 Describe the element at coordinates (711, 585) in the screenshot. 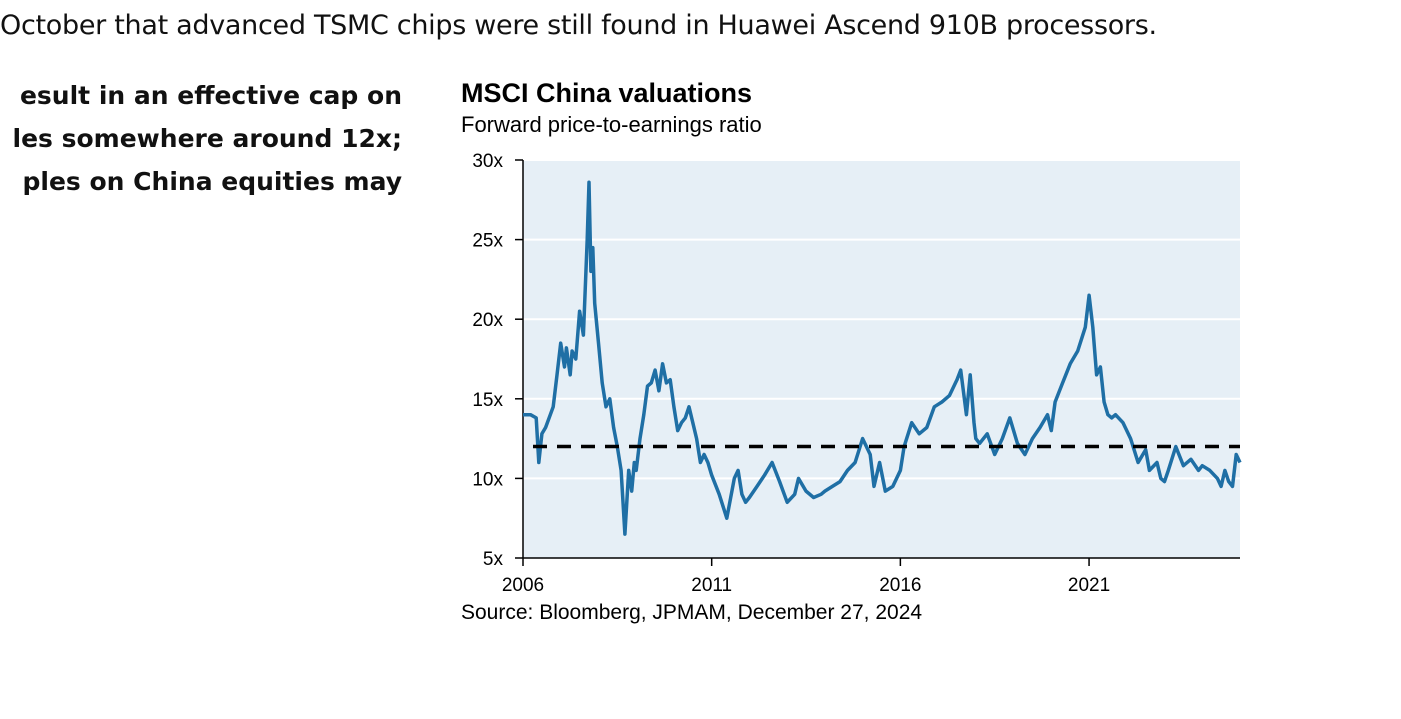

I see `x-tick-label: 2011` at that location.